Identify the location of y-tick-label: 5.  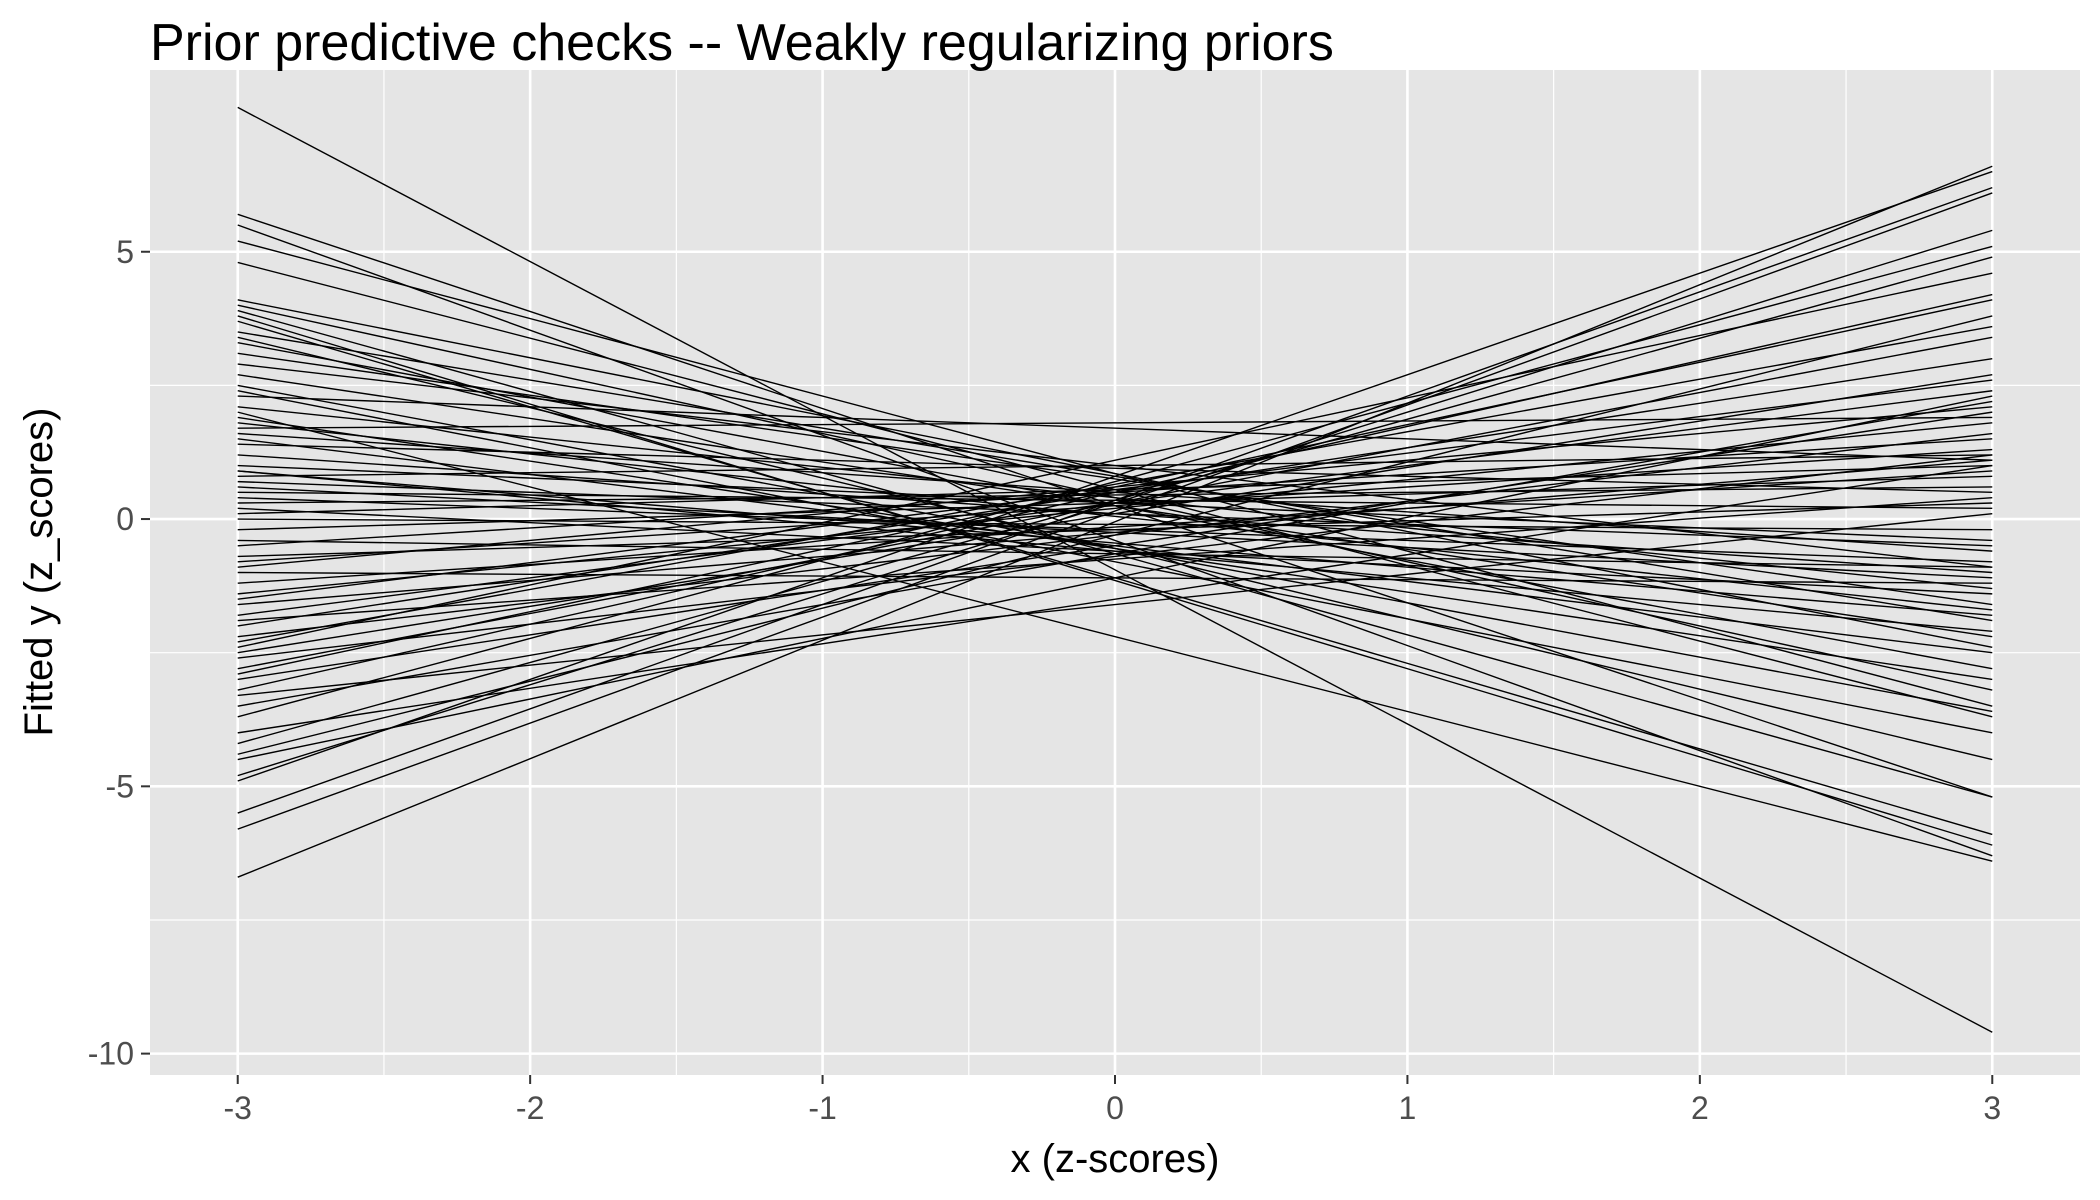
(125, 252).